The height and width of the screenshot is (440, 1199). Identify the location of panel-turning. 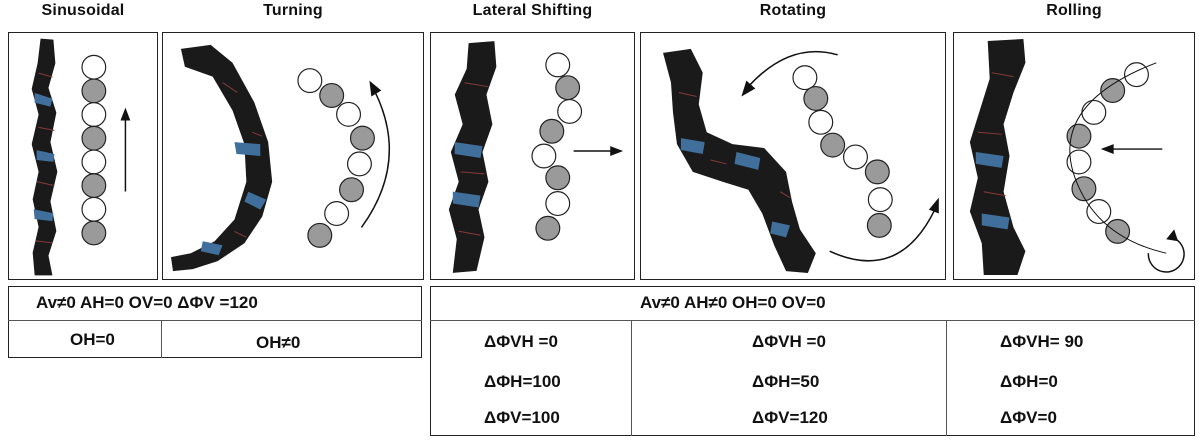
(293, 156).